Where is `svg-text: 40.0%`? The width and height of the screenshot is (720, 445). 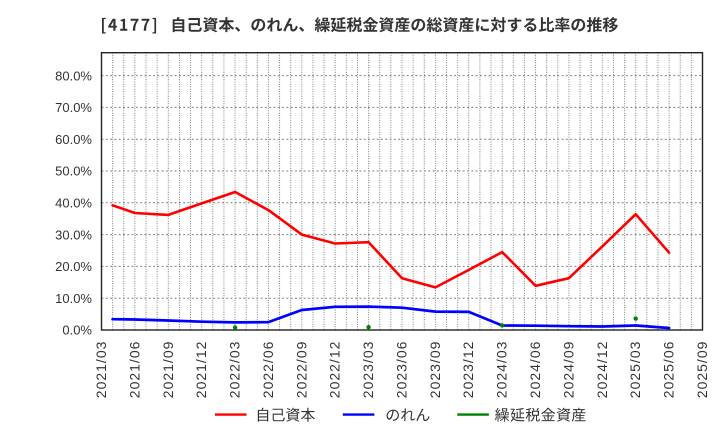
svg-text: 40.0% is located at coordinates (73, 203).